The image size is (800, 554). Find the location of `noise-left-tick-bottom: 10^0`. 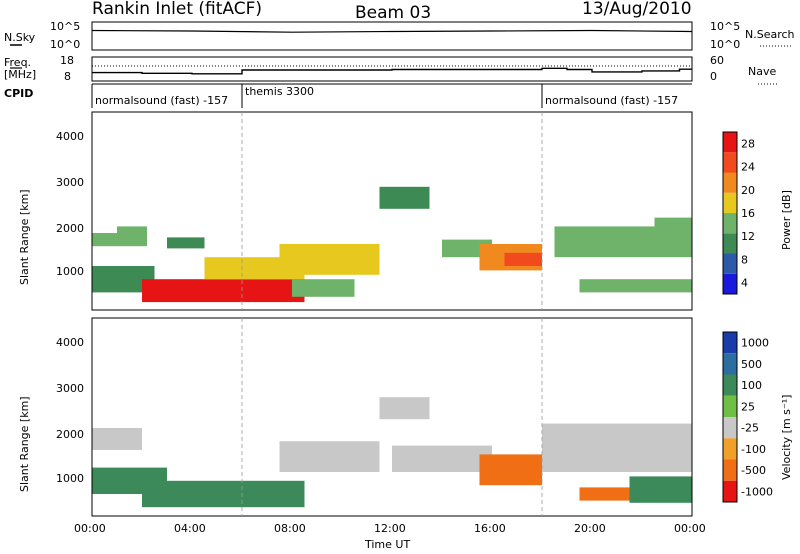

noise-left-tick-bottom: 10^0 is located at coordinates (65, 44).